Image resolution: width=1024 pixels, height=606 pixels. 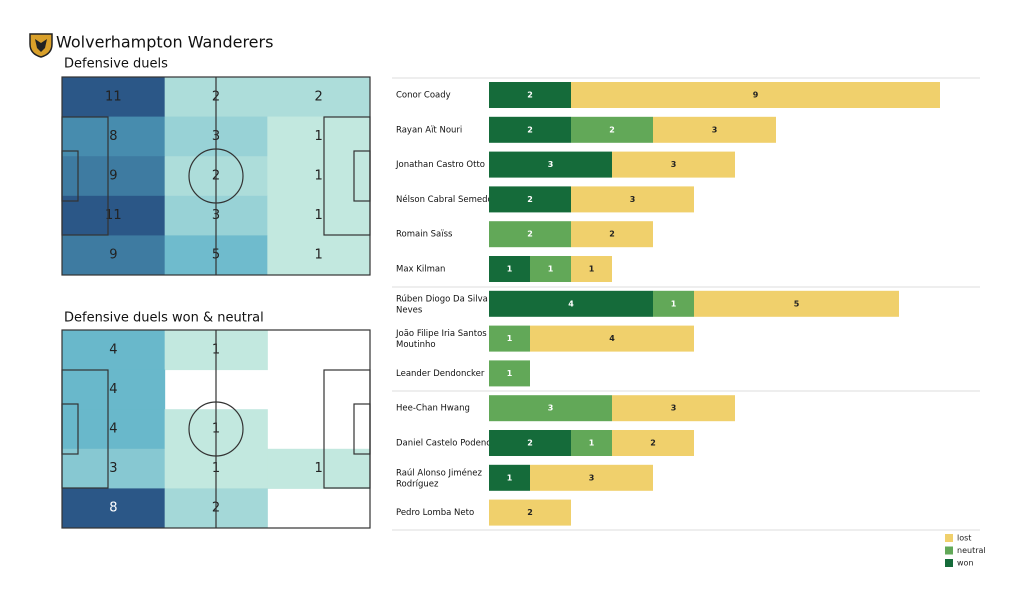 I want to click on label-line: Raúl Alonso Jiménez, so click(x=439, y=472).